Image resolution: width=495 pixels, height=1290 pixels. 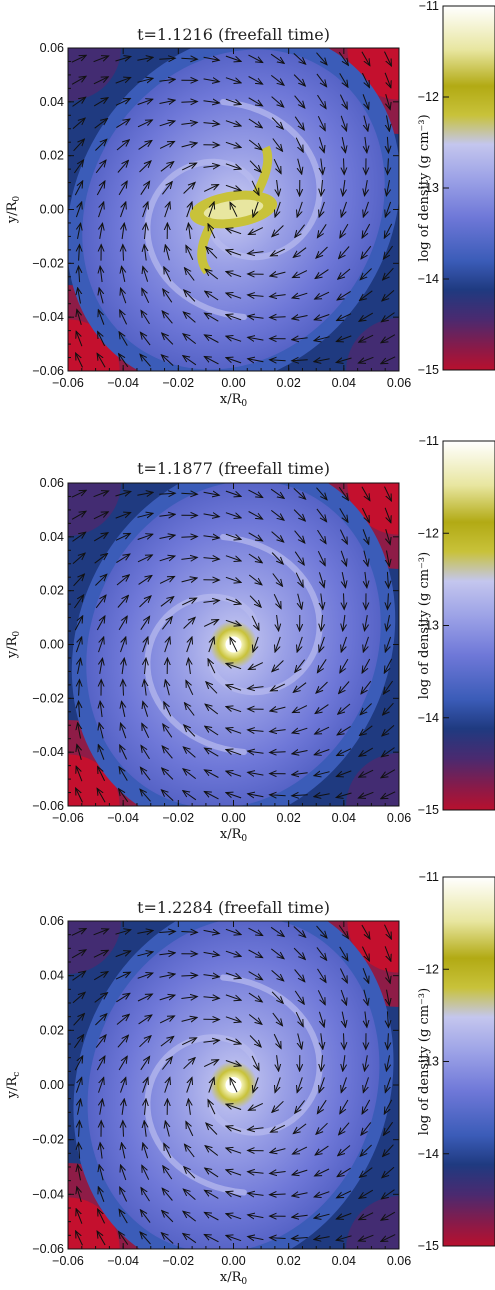 I want to click on x-tick-label: 0.06, so click(x=399, y=383).